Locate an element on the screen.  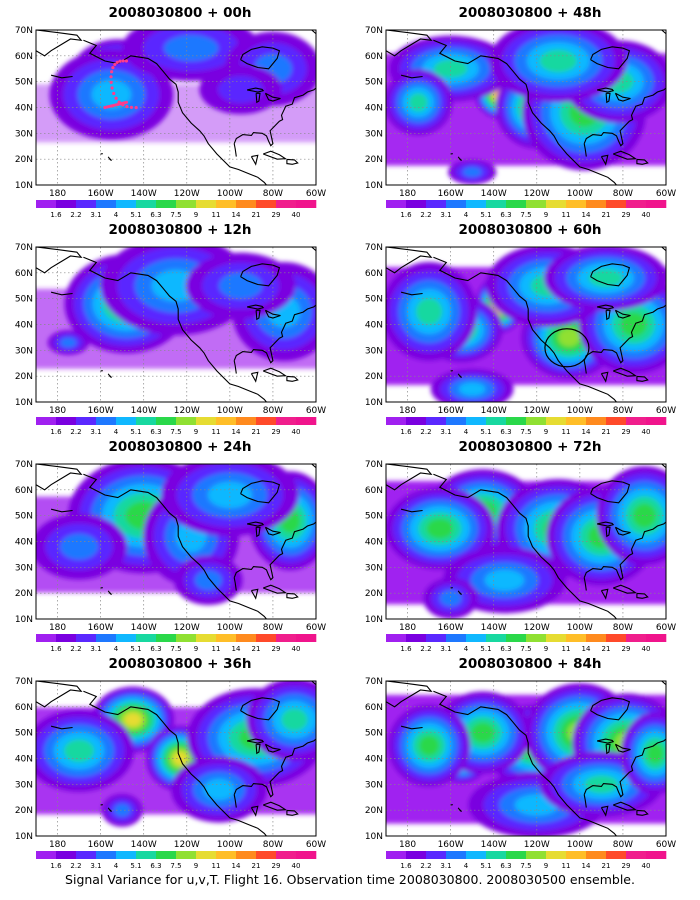
lon-tick-label: 60W is located at coordinates (316, 411).